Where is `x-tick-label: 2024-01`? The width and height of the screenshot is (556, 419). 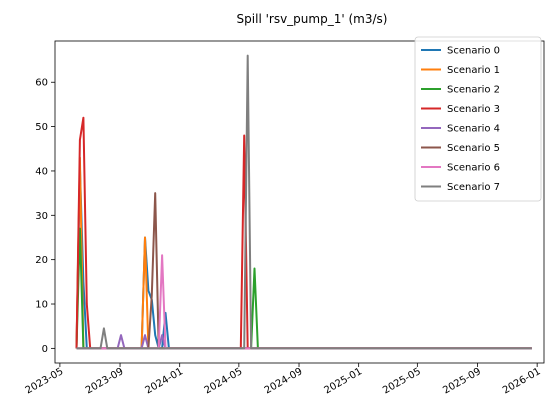
x-tick-label: 2024-01 is located at coordinates (164, 381).